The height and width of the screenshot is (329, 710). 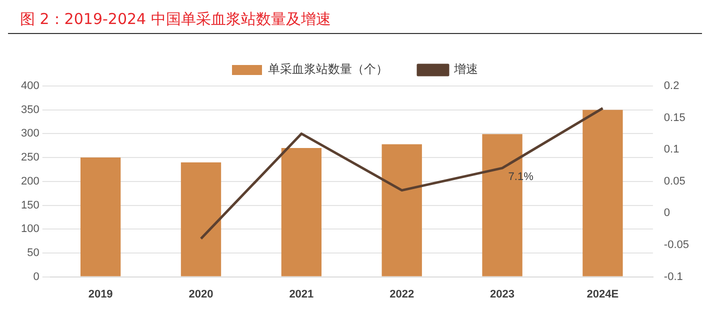 I want to click on legend-label: 单采血浆站数量（个）, so click(x=328, y=69).